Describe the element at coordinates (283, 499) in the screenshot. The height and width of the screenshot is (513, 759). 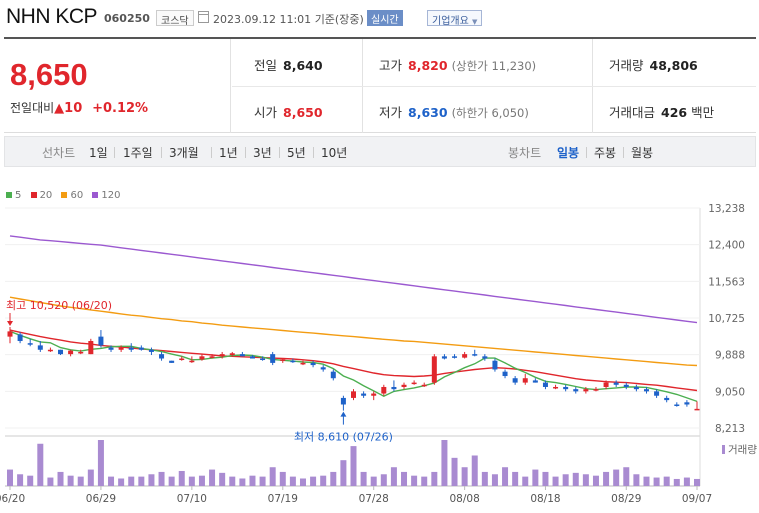
I see `x-tick-label: 07/19` at that location.